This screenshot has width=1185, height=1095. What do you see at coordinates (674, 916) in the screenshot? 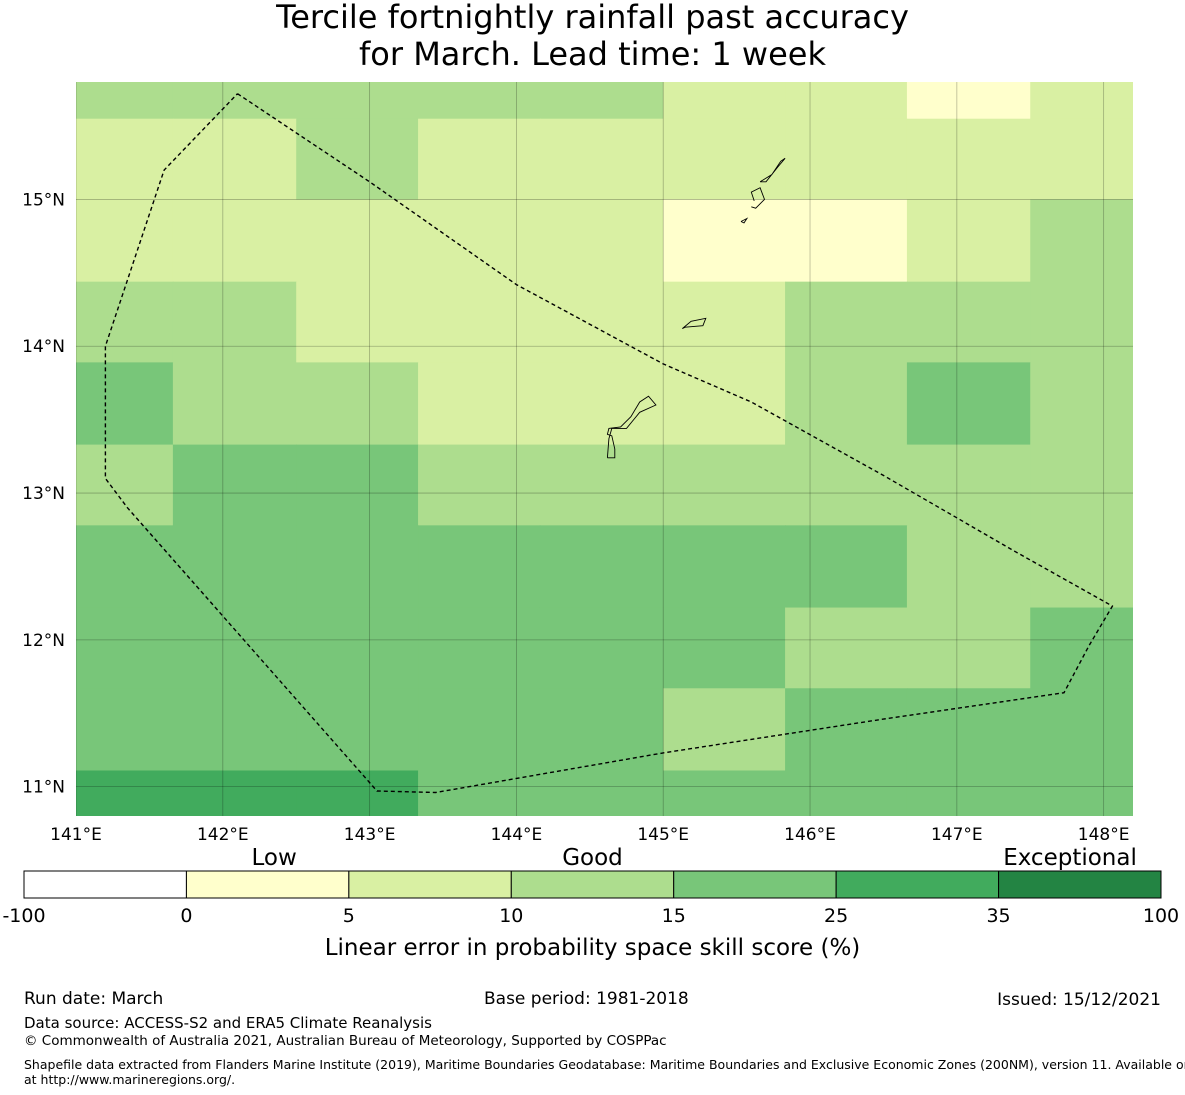
I see `colorbar-tick-label: 15` at bounding box center [674, 916].